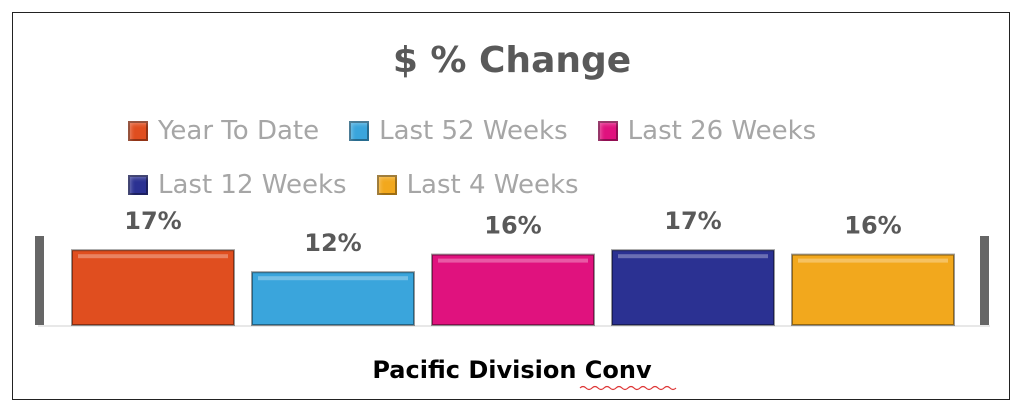  What do you see at coordinates (332, 243) in the screenshot?
I see `value-label: 12%` at bounding box center [332, 243].